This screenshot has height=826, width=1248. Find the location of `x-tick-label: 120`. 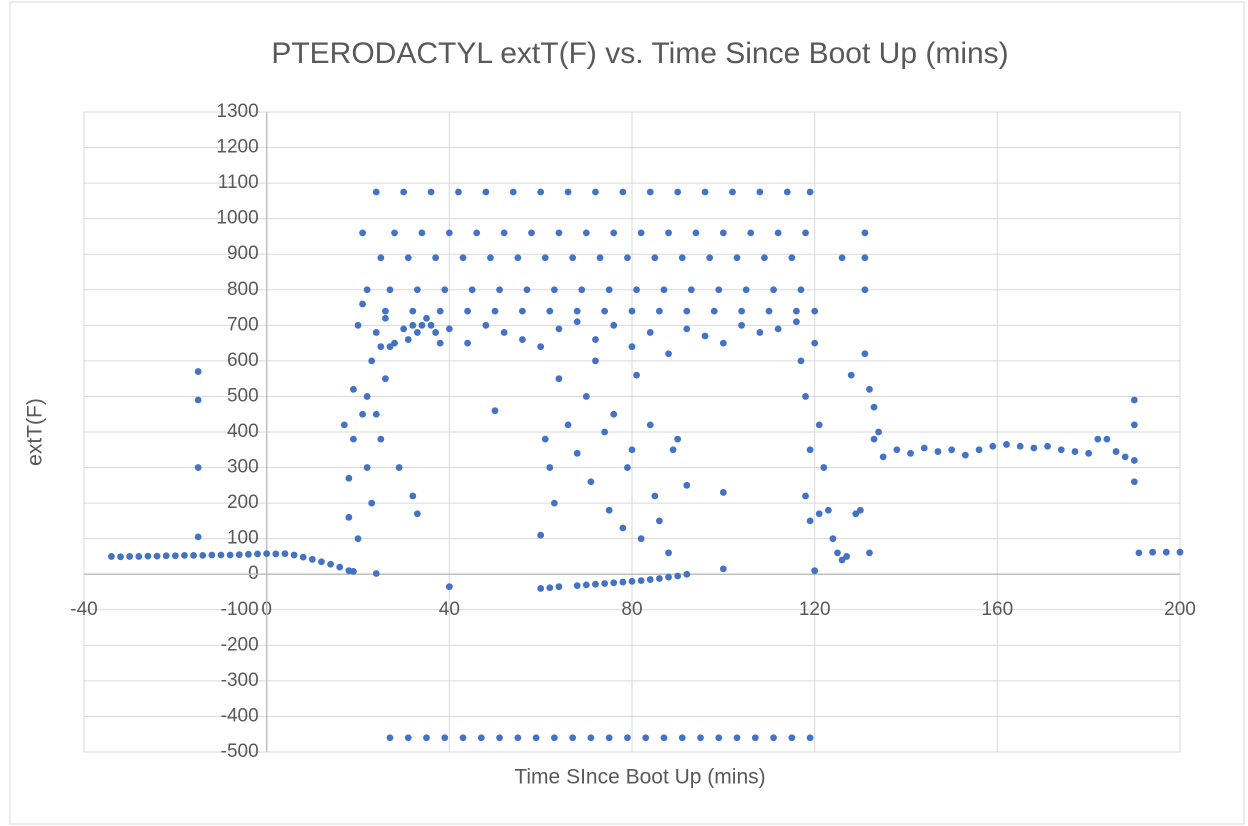

x-tick-label: 120 is located at coordinates (815, 609).